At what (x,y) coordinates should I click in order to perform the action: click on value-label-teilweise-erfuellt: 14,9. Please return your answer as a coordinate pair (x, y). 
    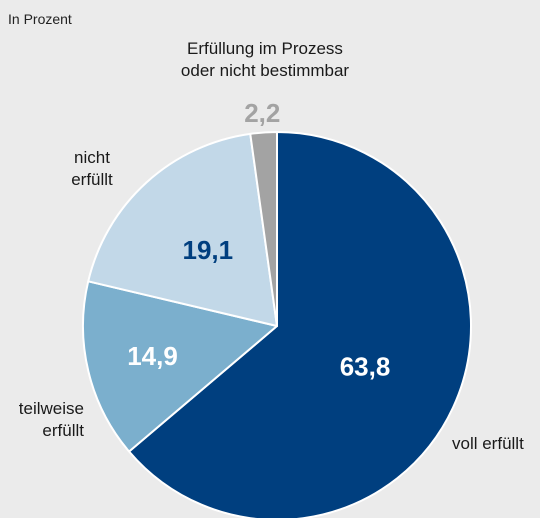
    Looking at the image, I should click on (152, 356).